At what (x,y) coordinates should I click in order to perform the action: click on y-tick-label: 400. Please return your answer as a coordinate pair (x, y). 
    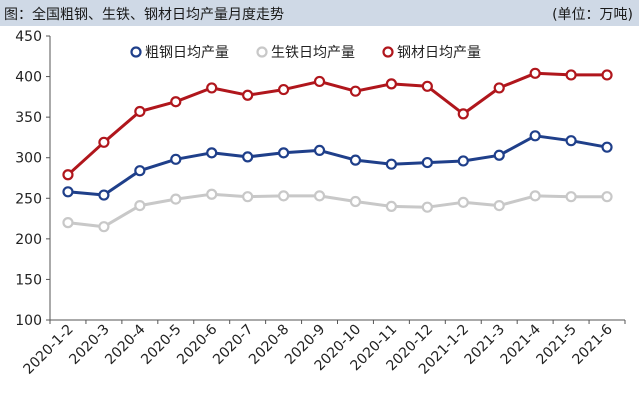
    Looking at the image, I should click on (28, 78).